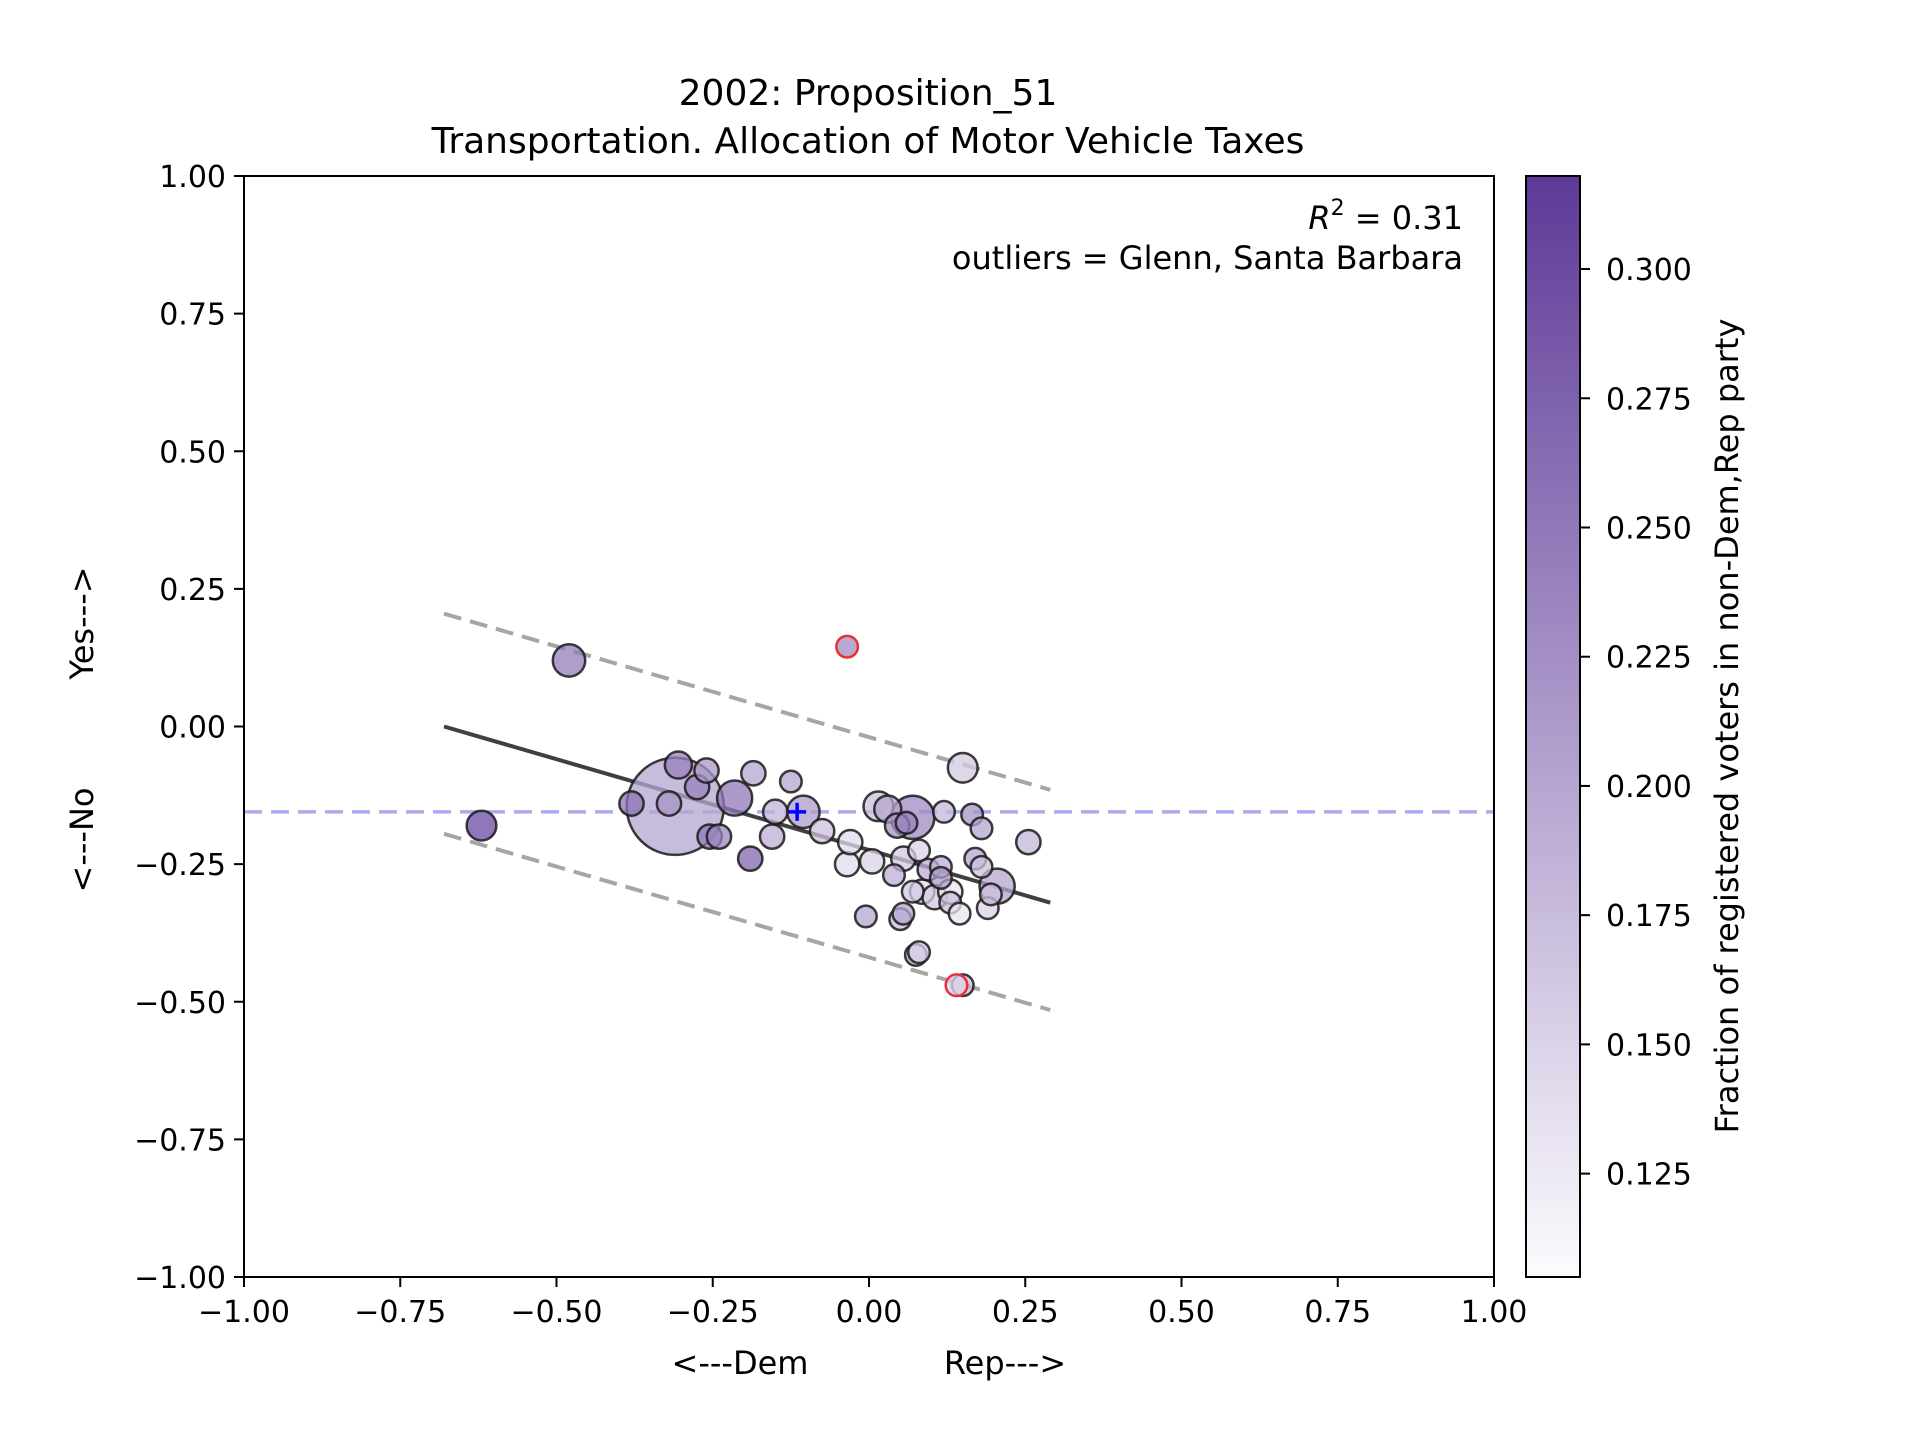 The width and height of the screenshot is (1920, 1444). What do you see at coordinates (1319, 218) in the screenshot?
I see `r-squared-symbol: R` at bounding box center [1319, 218].